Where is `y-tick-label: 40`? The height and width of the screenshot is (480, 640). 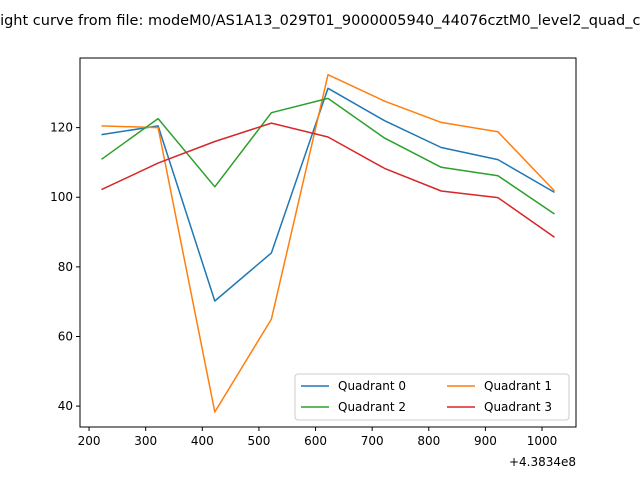 y-tick-label: 40 is located at coordinates (65, 406).